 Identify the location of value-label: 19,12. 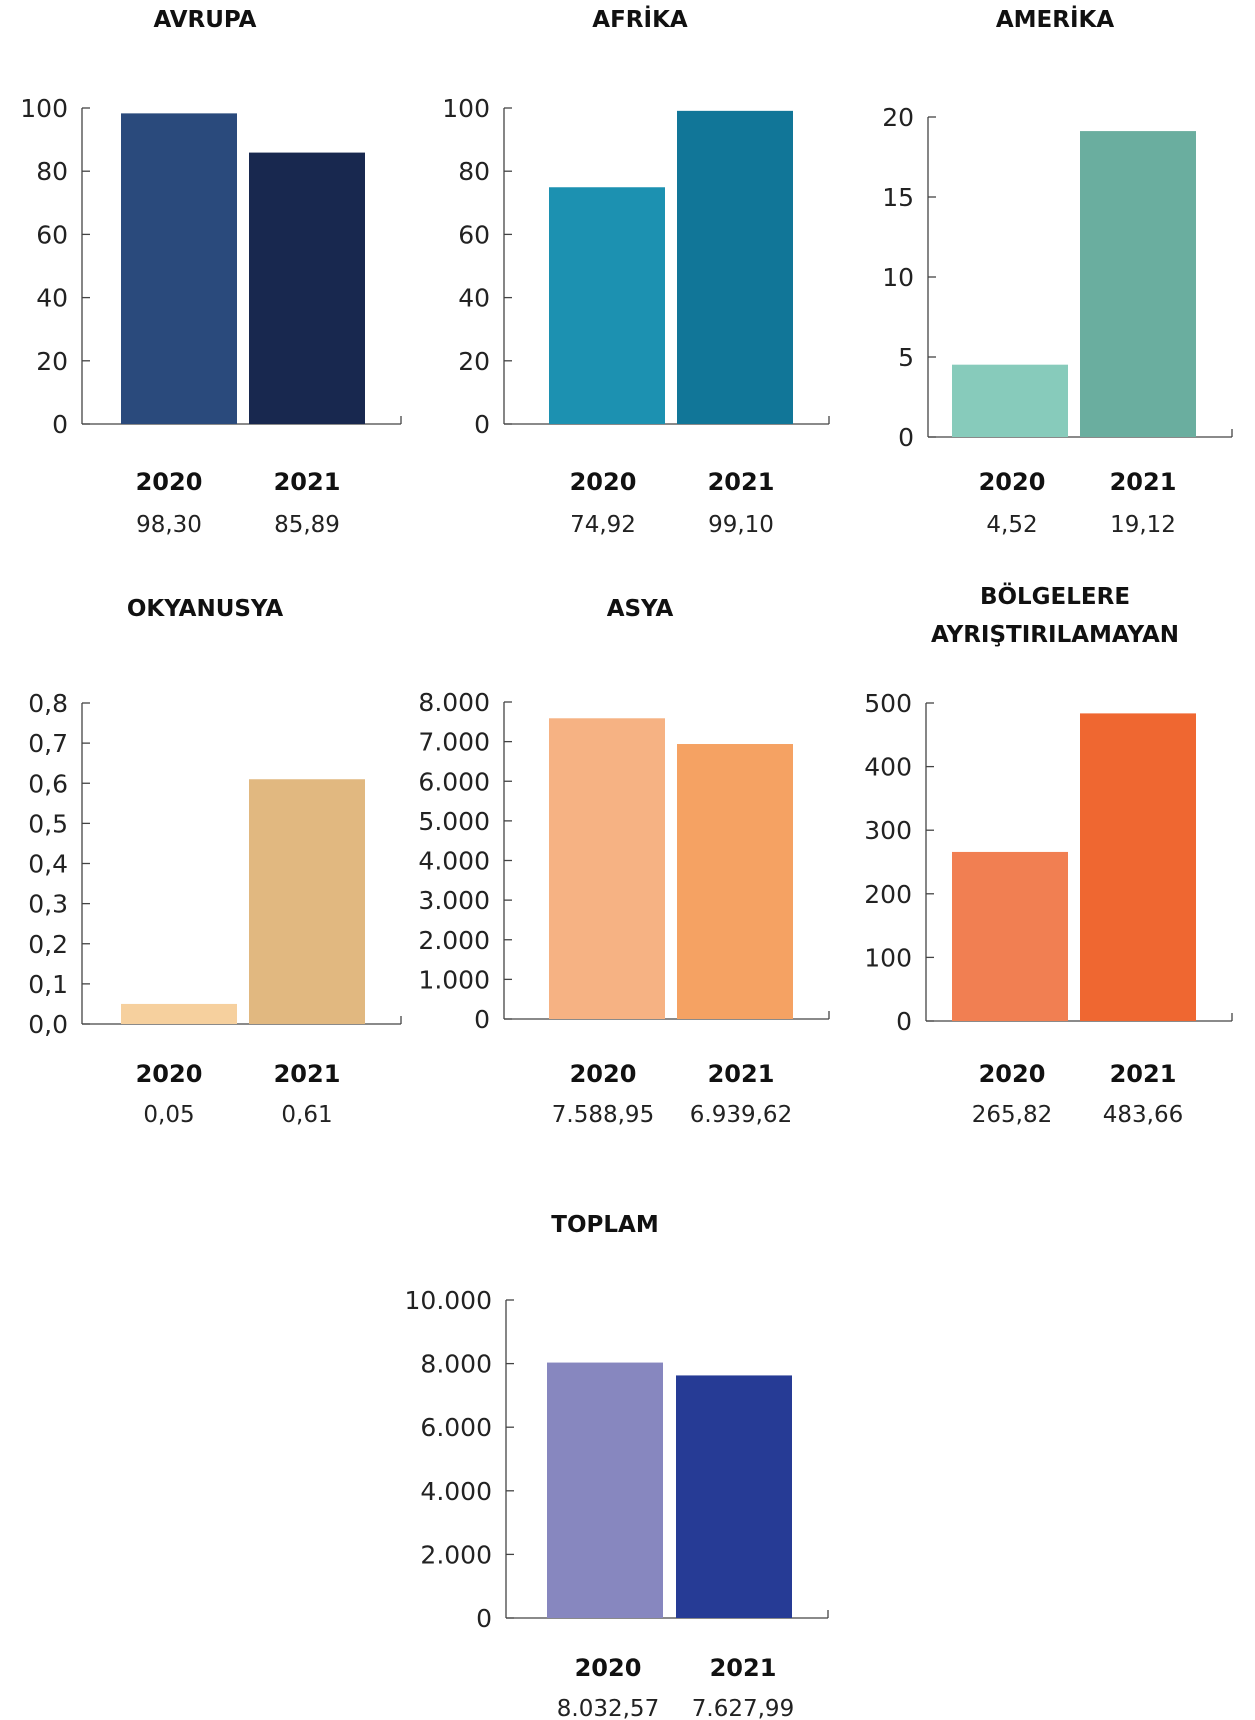
(1143, 525).